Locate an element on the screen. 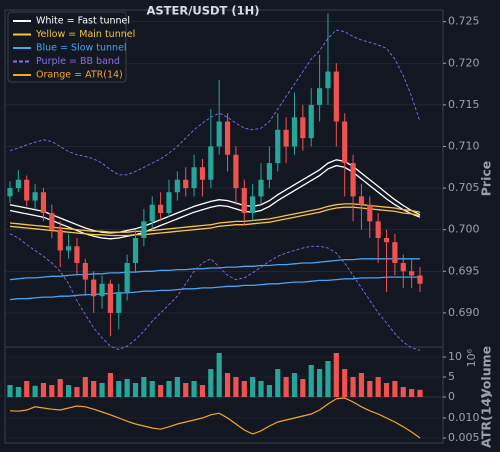  y-tick-label: 0.700 is located at coordinates (464, 229).